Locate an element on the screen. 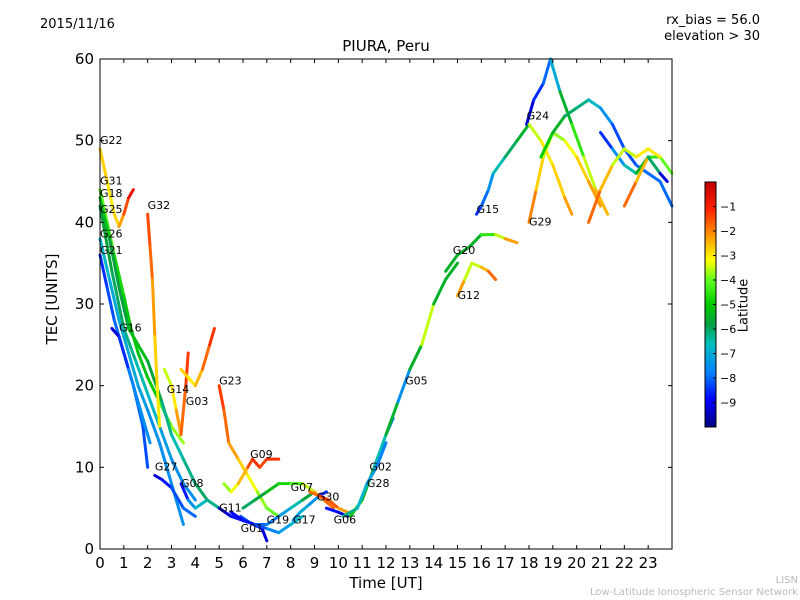 This screenshot has width=800, height=600. x-tick-label: 17 is located at coordinates (505, 563).